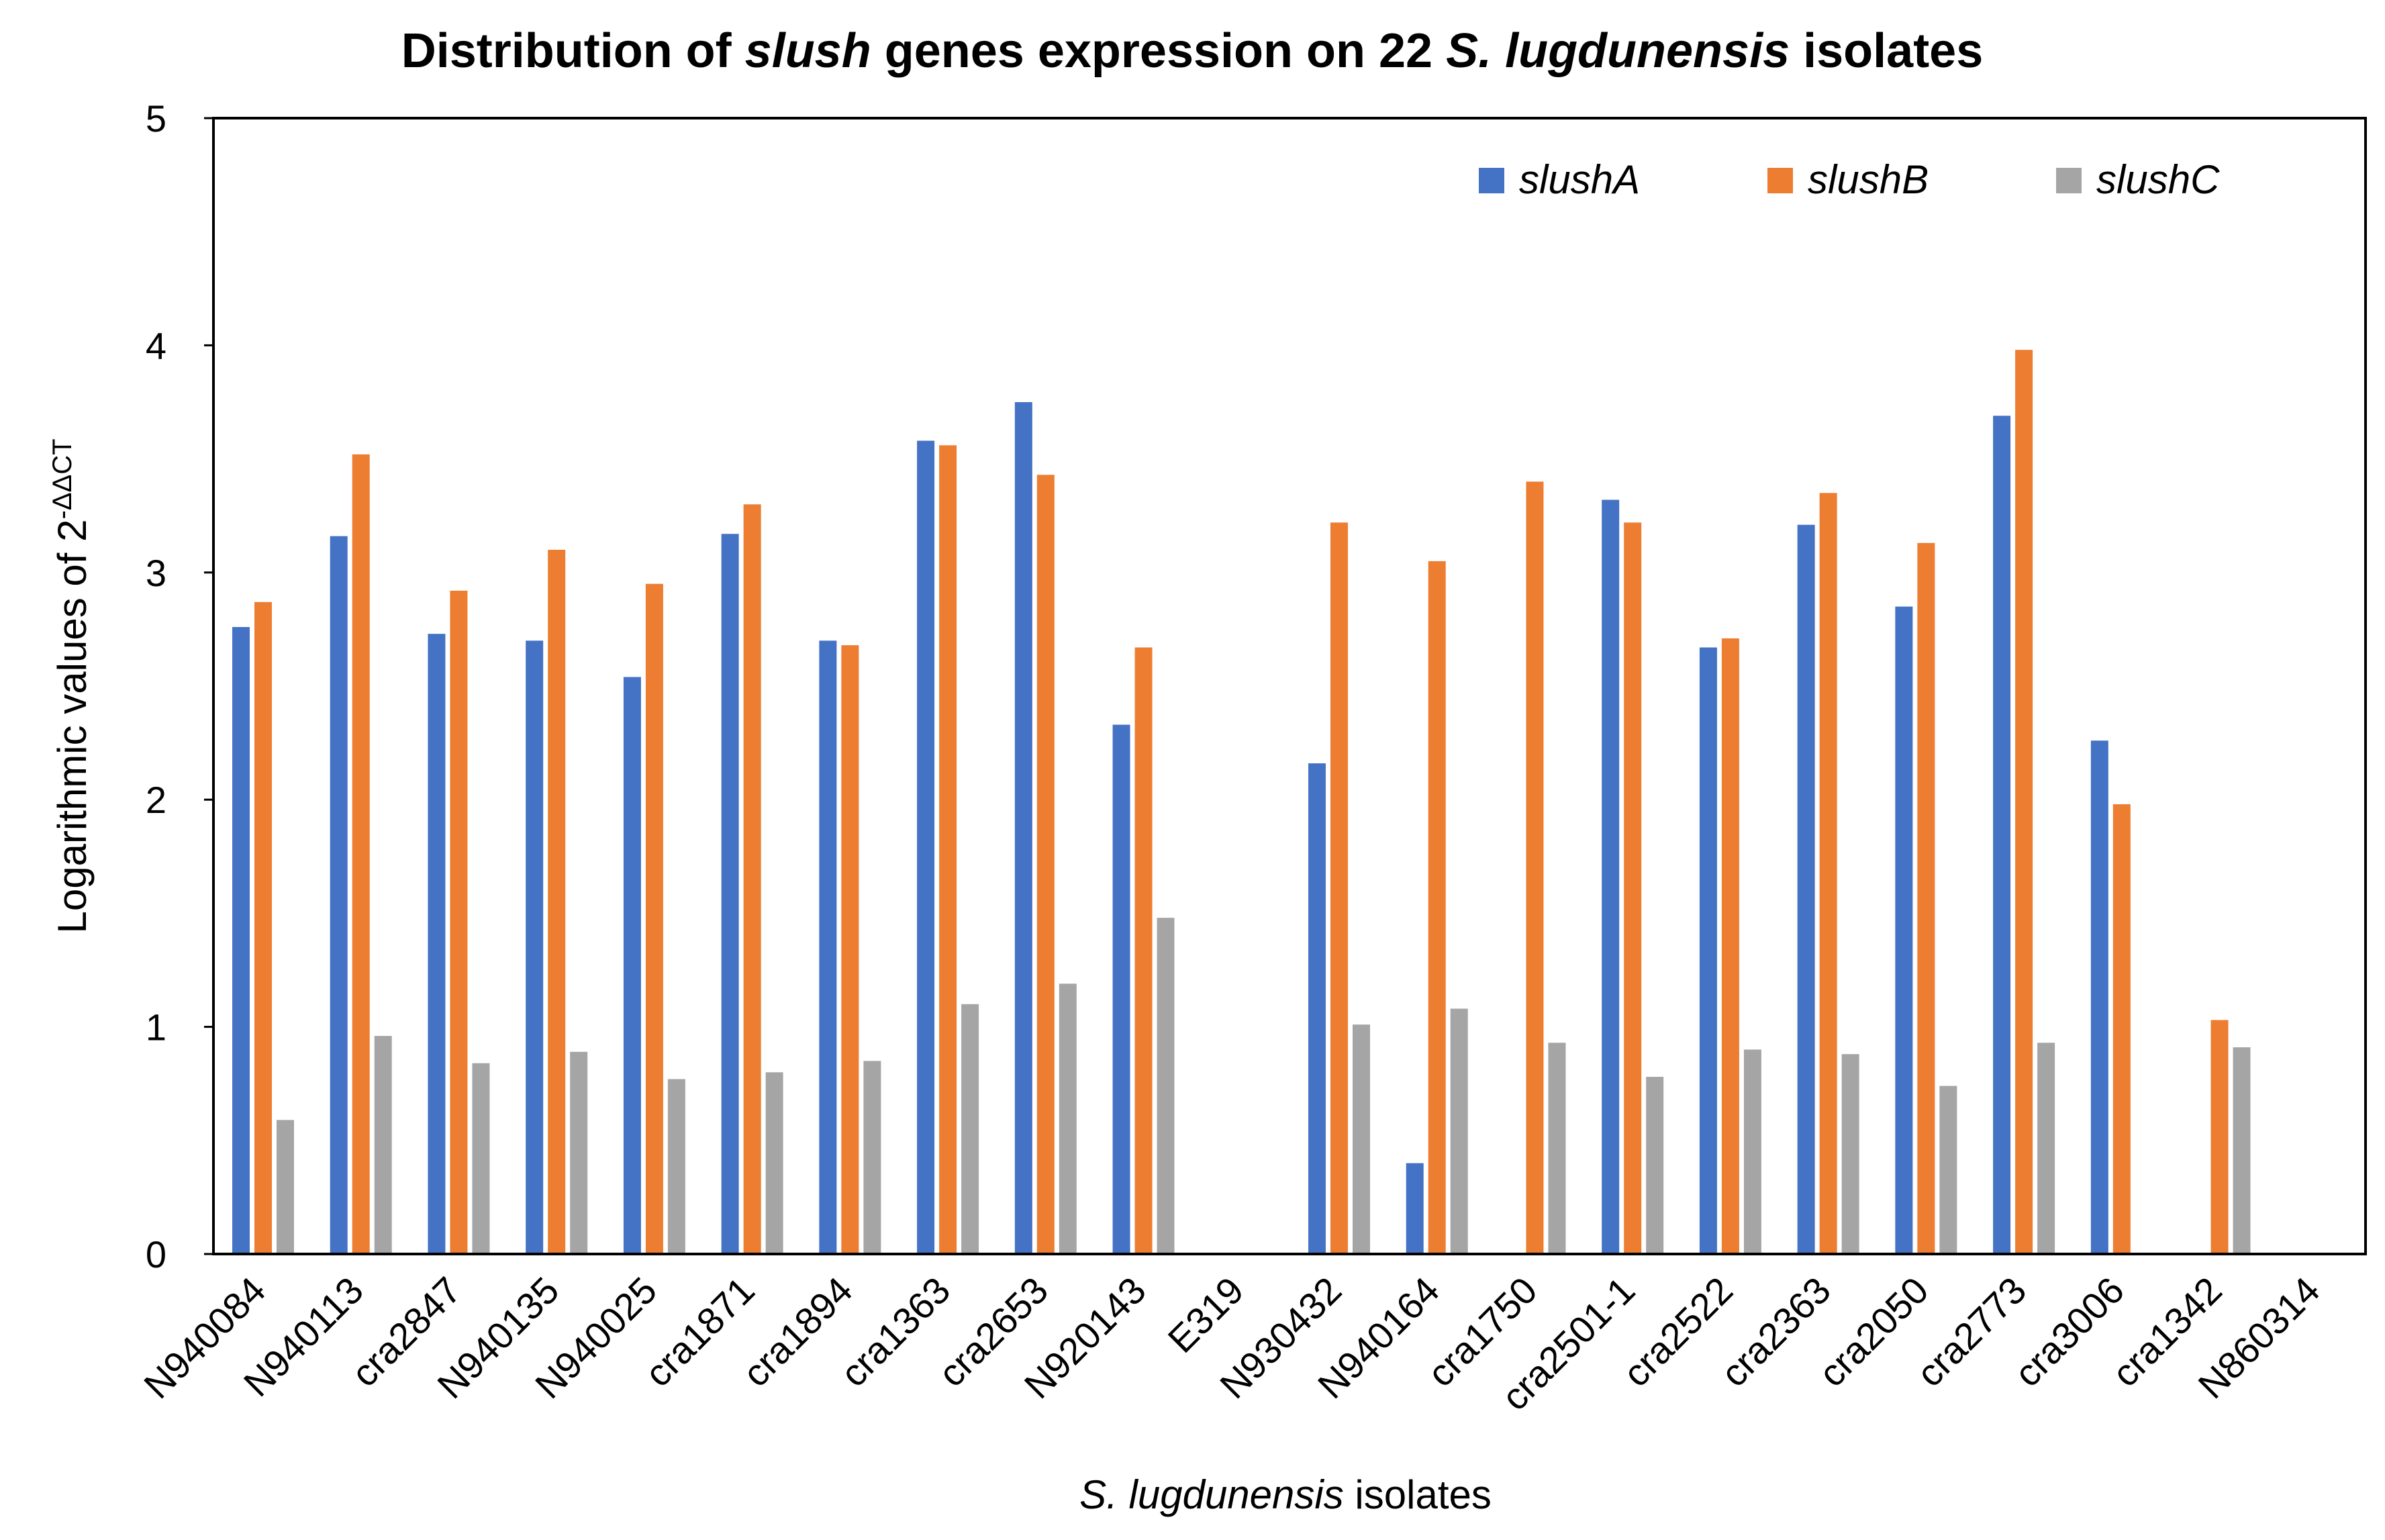  I want to click on bar-slushC-cra2363, so click(1850, 1154).